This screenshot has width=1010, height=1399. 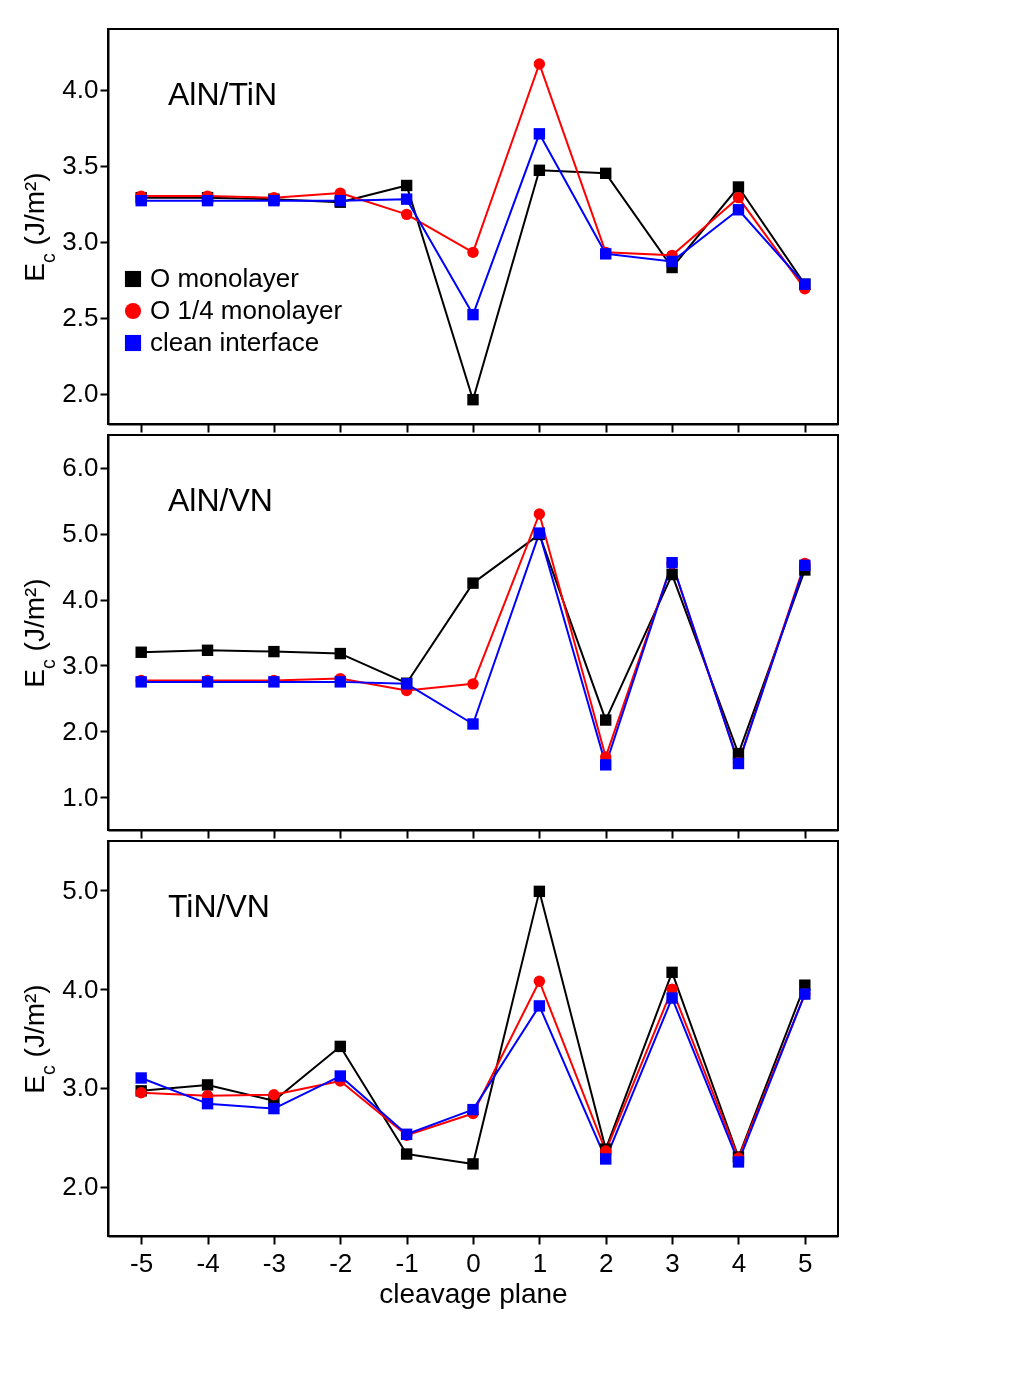 What do you see at coordinates (220, 500) in the screenshot?
I see `annotation: AlN/VN` at bounding box center [220, 500].